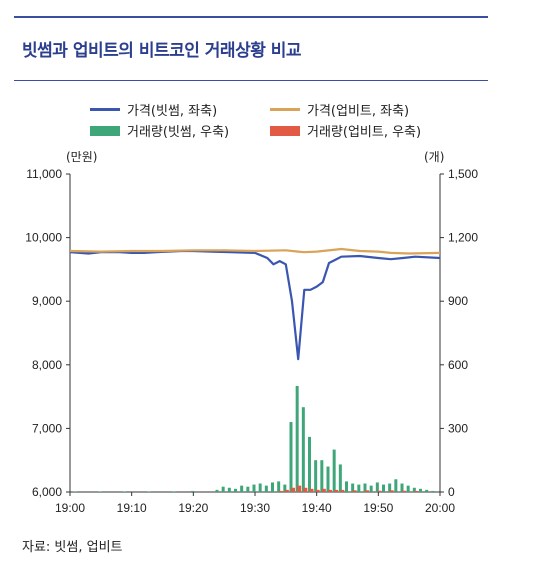 Image resolution: width=534 pixels, height=565 pixels. Describe the element at coordinates (43, 238) in the screenshot. I see `left-tick-label: 10,000` at that location.